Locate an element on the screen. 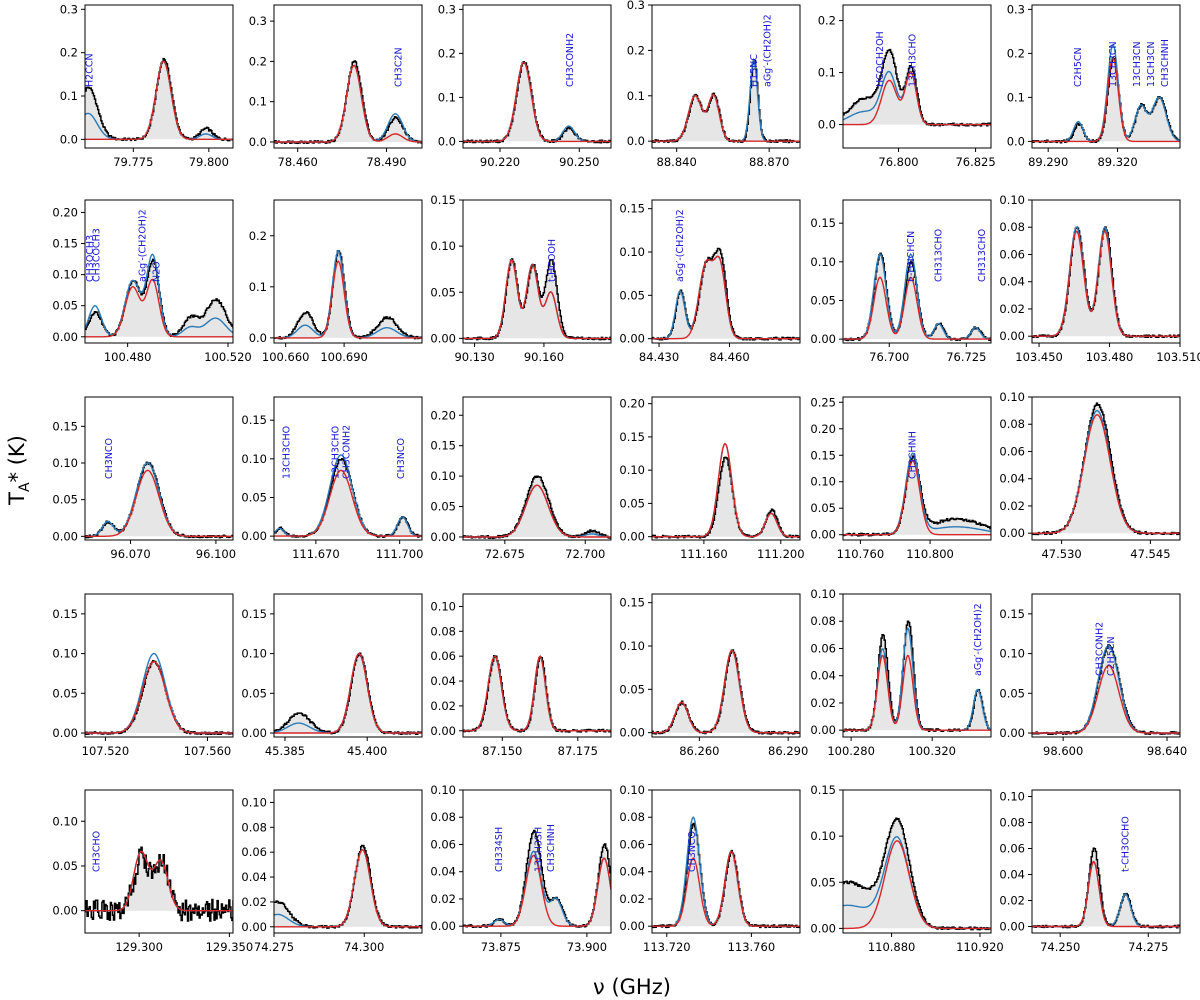  x-tick-label: 90.130 is located at coordinates (474, 357).